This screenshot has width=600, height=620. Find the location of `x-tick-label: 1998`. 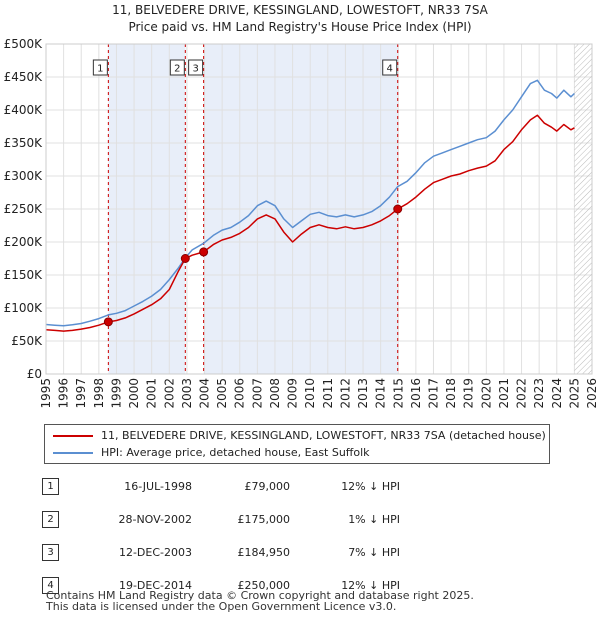

x-tick-label: 1998 is located at coordinates (99, 393).